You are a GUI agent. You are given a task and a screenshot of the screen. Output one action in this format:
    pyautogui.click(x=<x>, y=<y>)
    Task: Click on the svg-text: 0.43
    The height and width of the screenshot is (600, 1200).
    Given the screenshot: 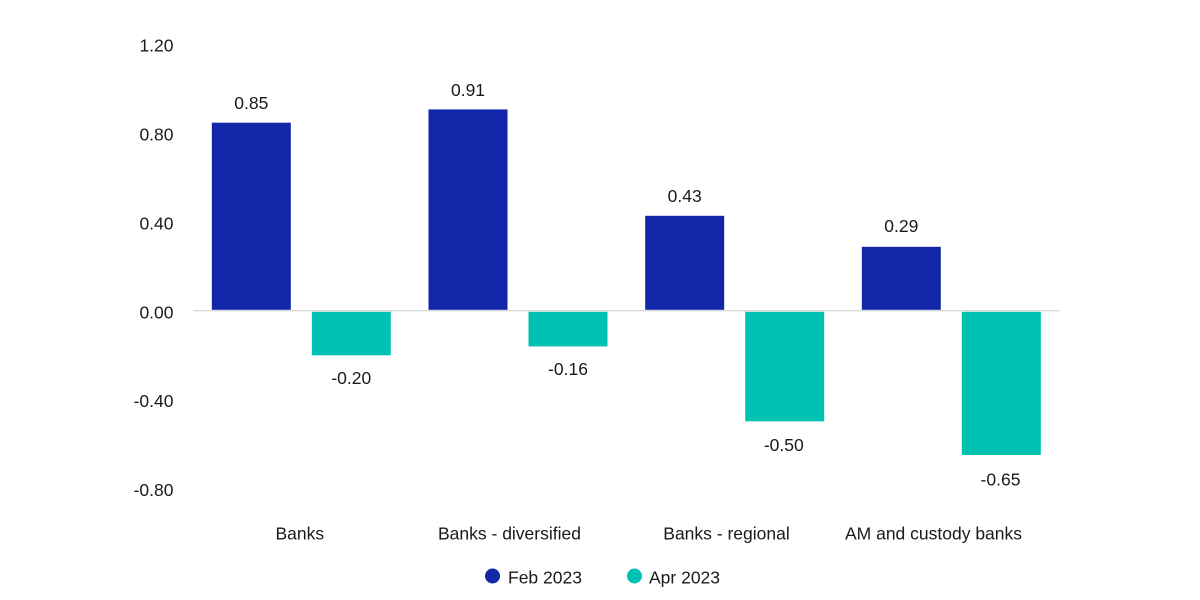 What is the action you would take?
    pyautogui.click(x=685, y=196)
    